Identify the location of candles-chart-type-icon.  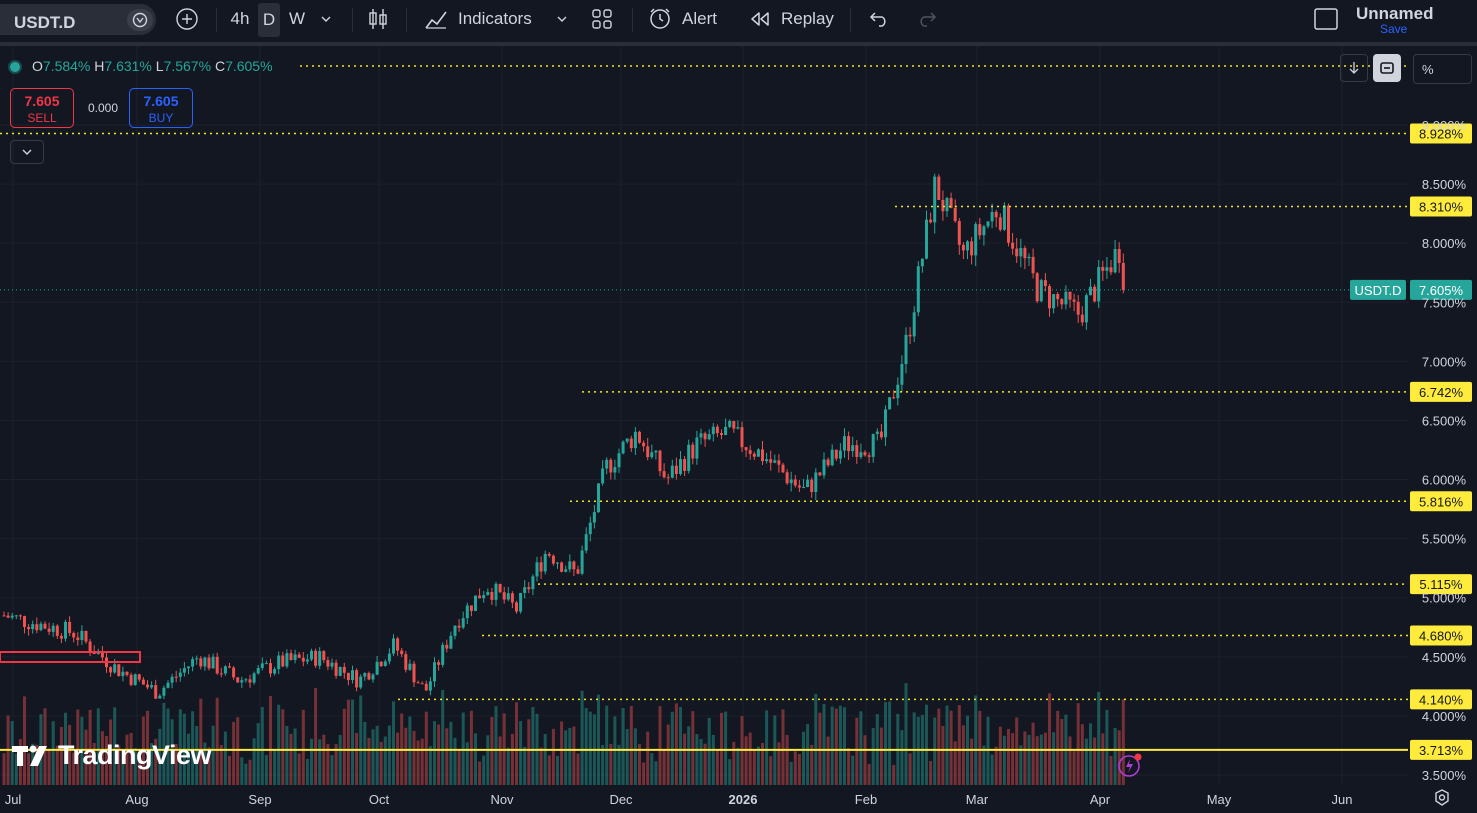
(378, 19).